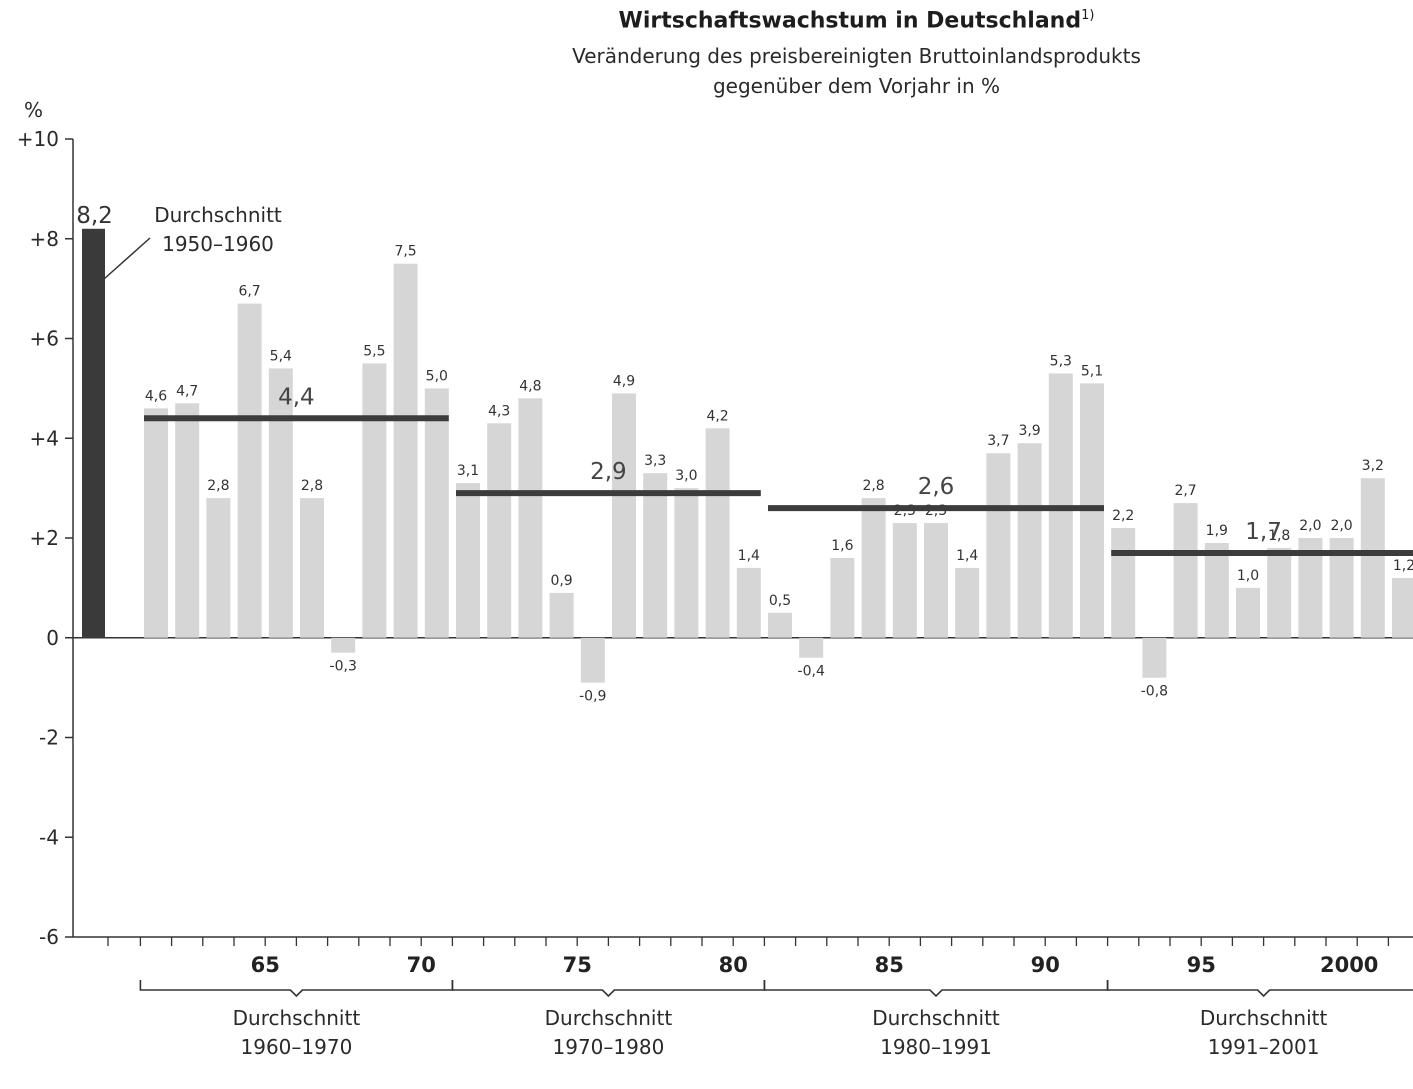 Image resolution: width=1413 pixels, height=1089 pixels. What do you see at coordinates (44, 538) in the screenshot?
I see `y-tick-label: +2` at bounding box center [44, 538].